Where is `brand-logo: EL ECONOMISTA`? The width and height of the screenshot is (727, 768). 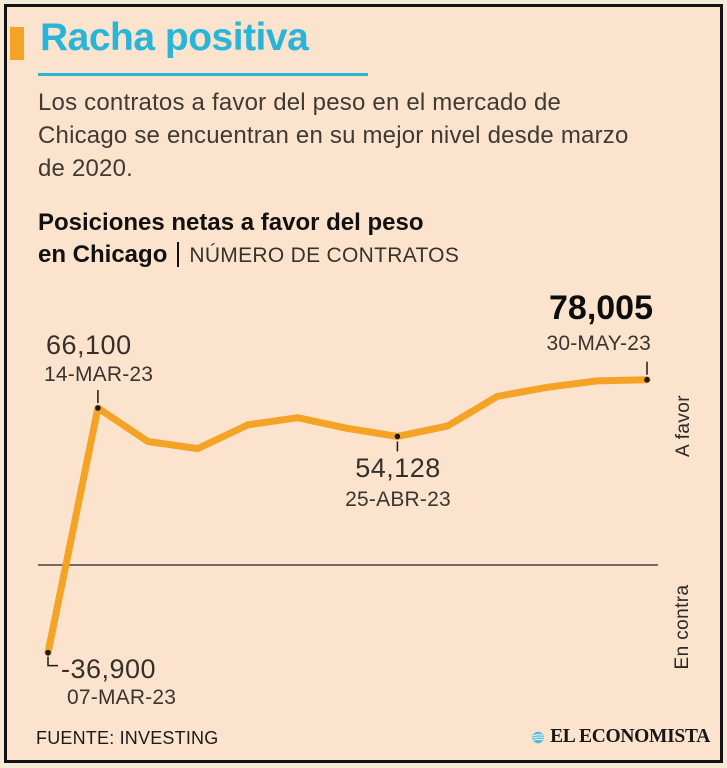
brand-logo: EL ECONOMISTA is located at coordinates (621, 737).